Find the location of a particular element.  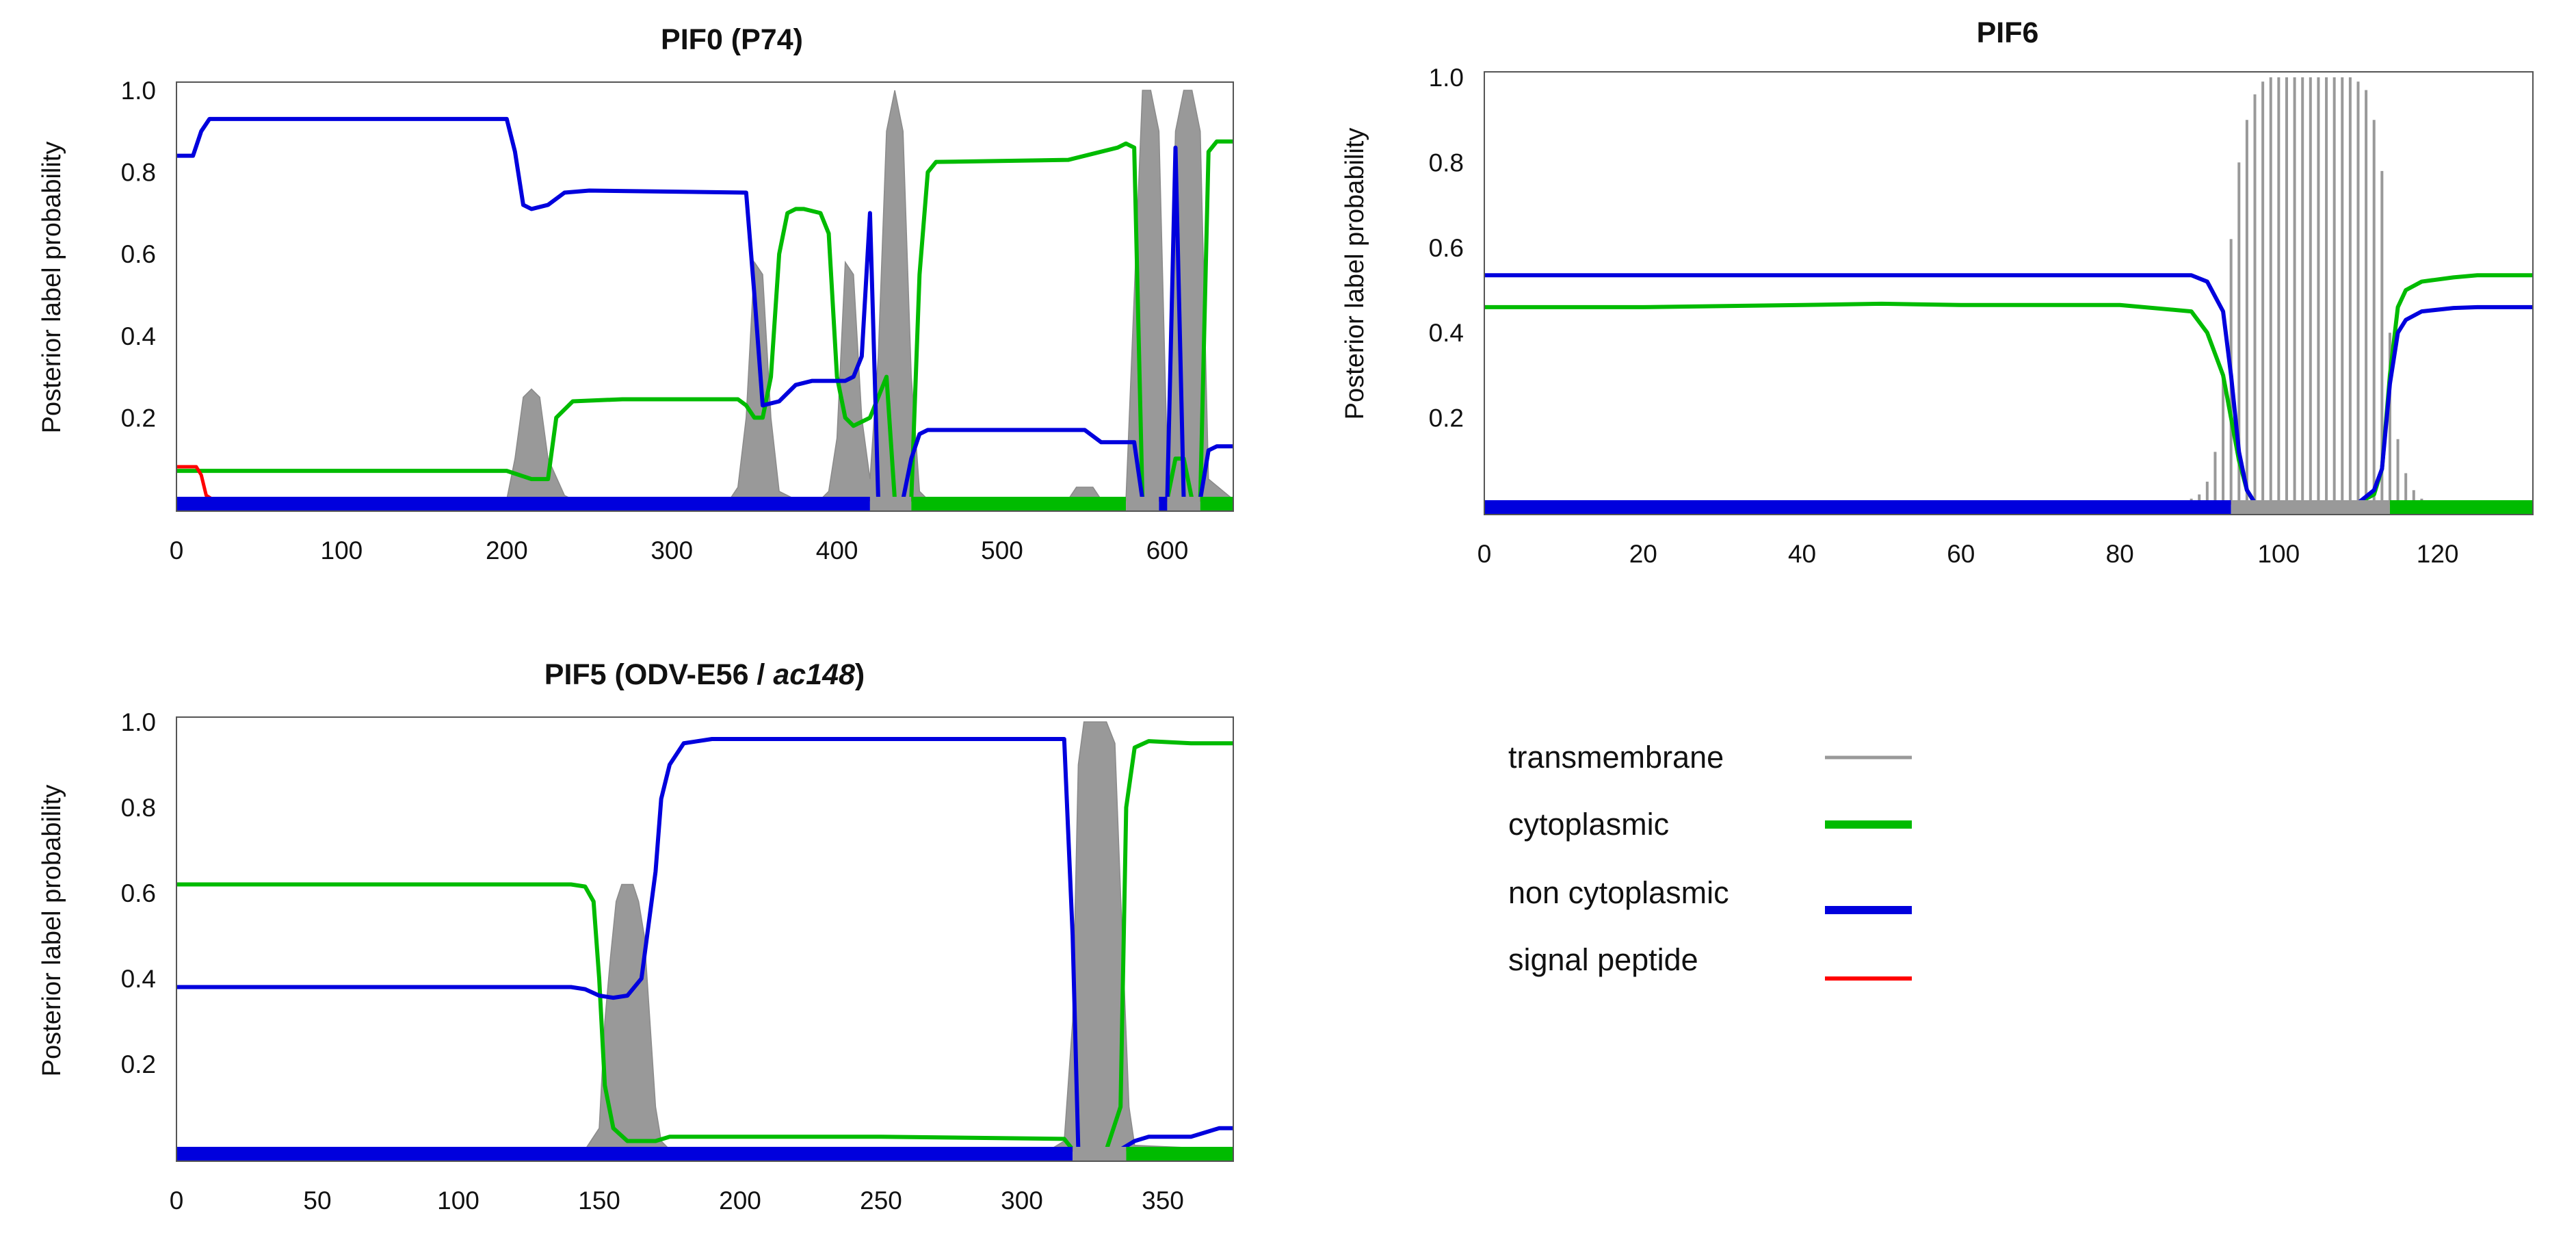

pif6-series-non-cytoplasmic is located at coordinates (2008, 389).